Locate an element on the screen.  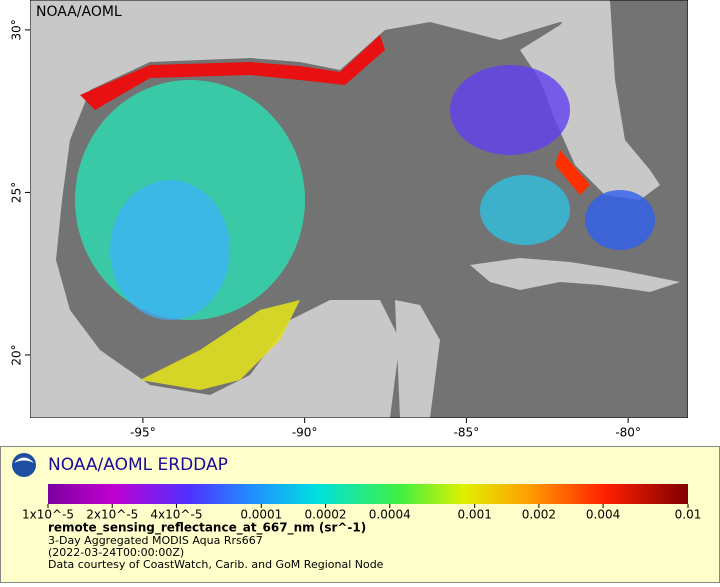
colorbar-tick-label: 0.001 is located at coordinates (474, 515).